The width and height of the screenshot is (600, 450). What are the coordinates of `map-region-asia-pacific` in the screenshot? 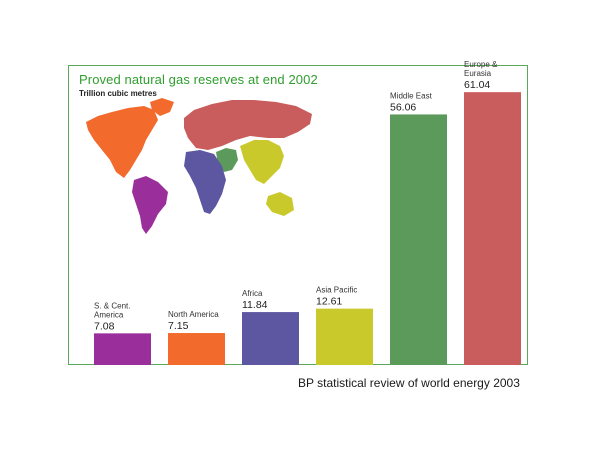 It's located at (267, 178).